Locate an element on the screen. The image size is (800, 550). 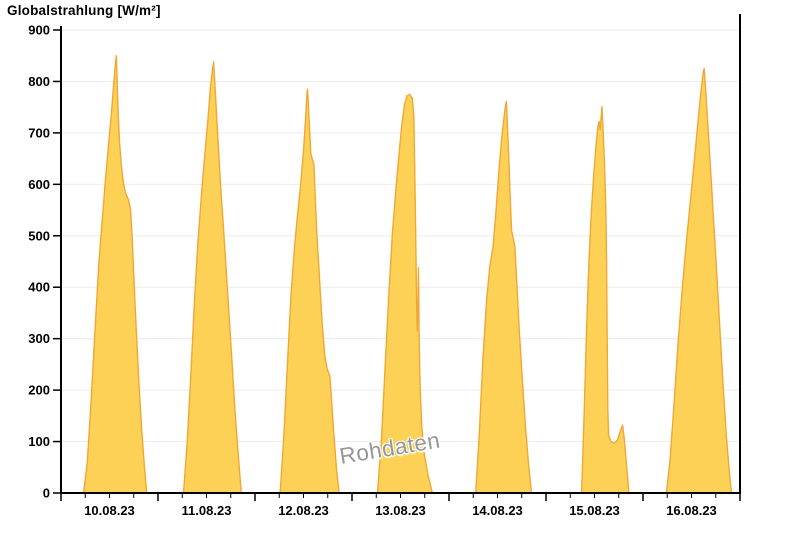
chart-title: Globalstrahlung [W/m²] is located at coordinates (84, 10).